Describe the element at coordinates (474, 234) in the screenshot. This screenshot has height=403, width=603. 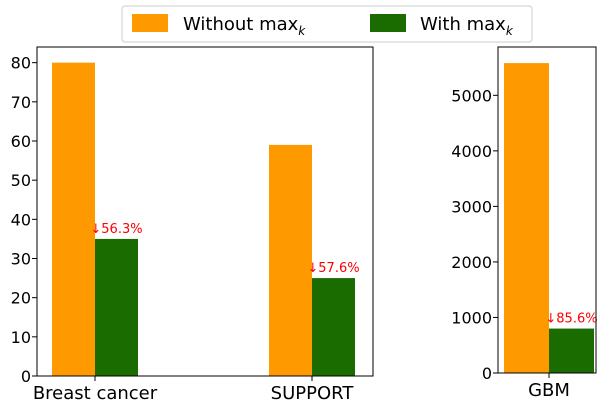
I see `chart-right-y-axis: 0 1000 2000 3000 4000 5000` at that location.